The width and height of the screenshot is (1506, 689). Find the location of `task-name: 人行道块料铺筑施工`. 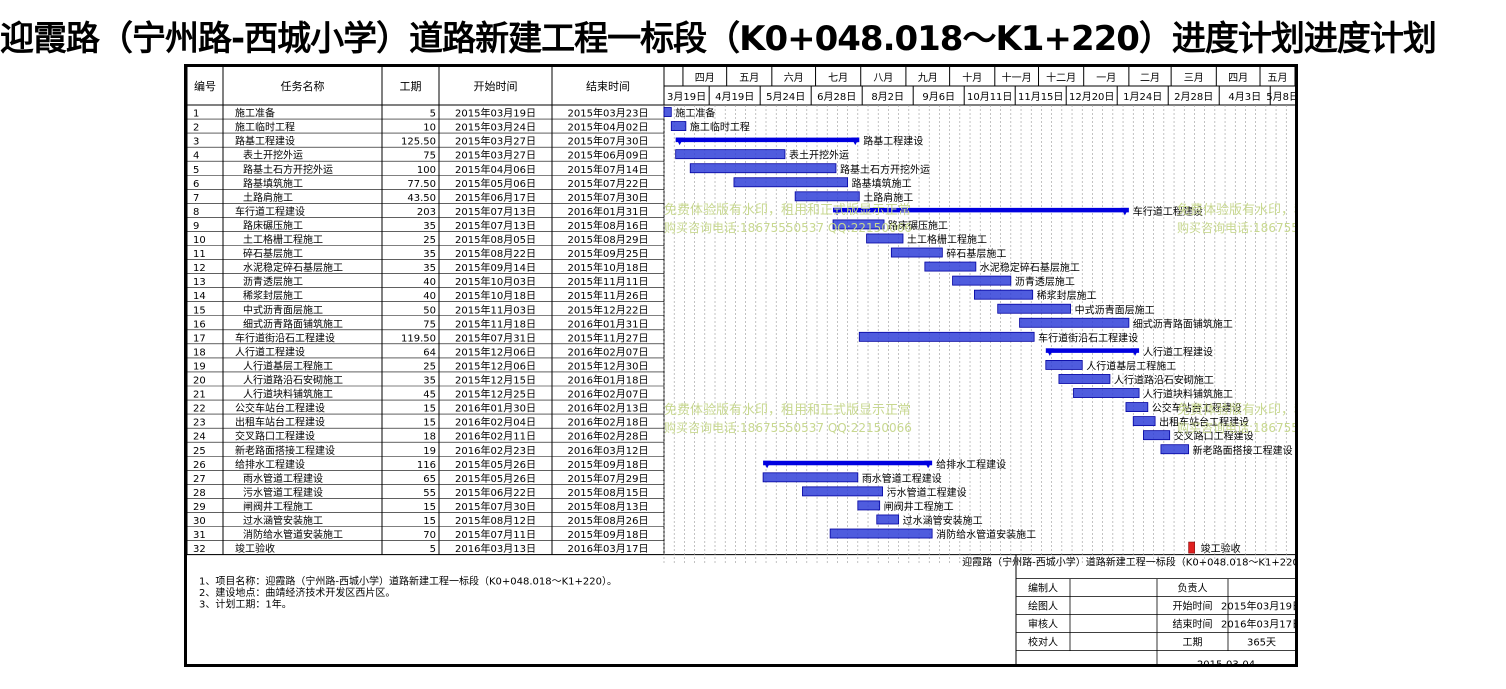

task-name: 人行道块料铺筑施工 is located at coordinates (288, 394).